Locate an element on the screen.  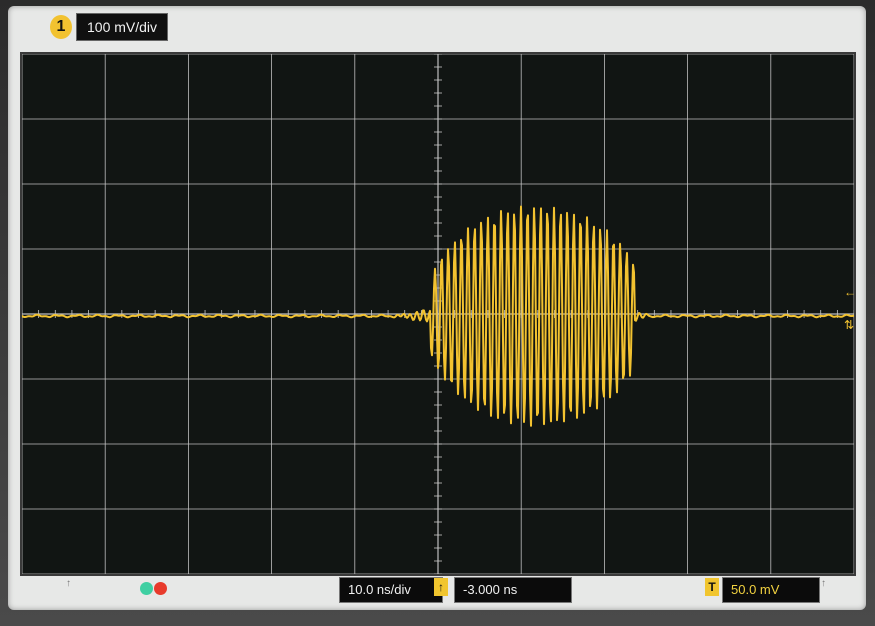
trigger-icon: T is located at coordinates (712, 587).